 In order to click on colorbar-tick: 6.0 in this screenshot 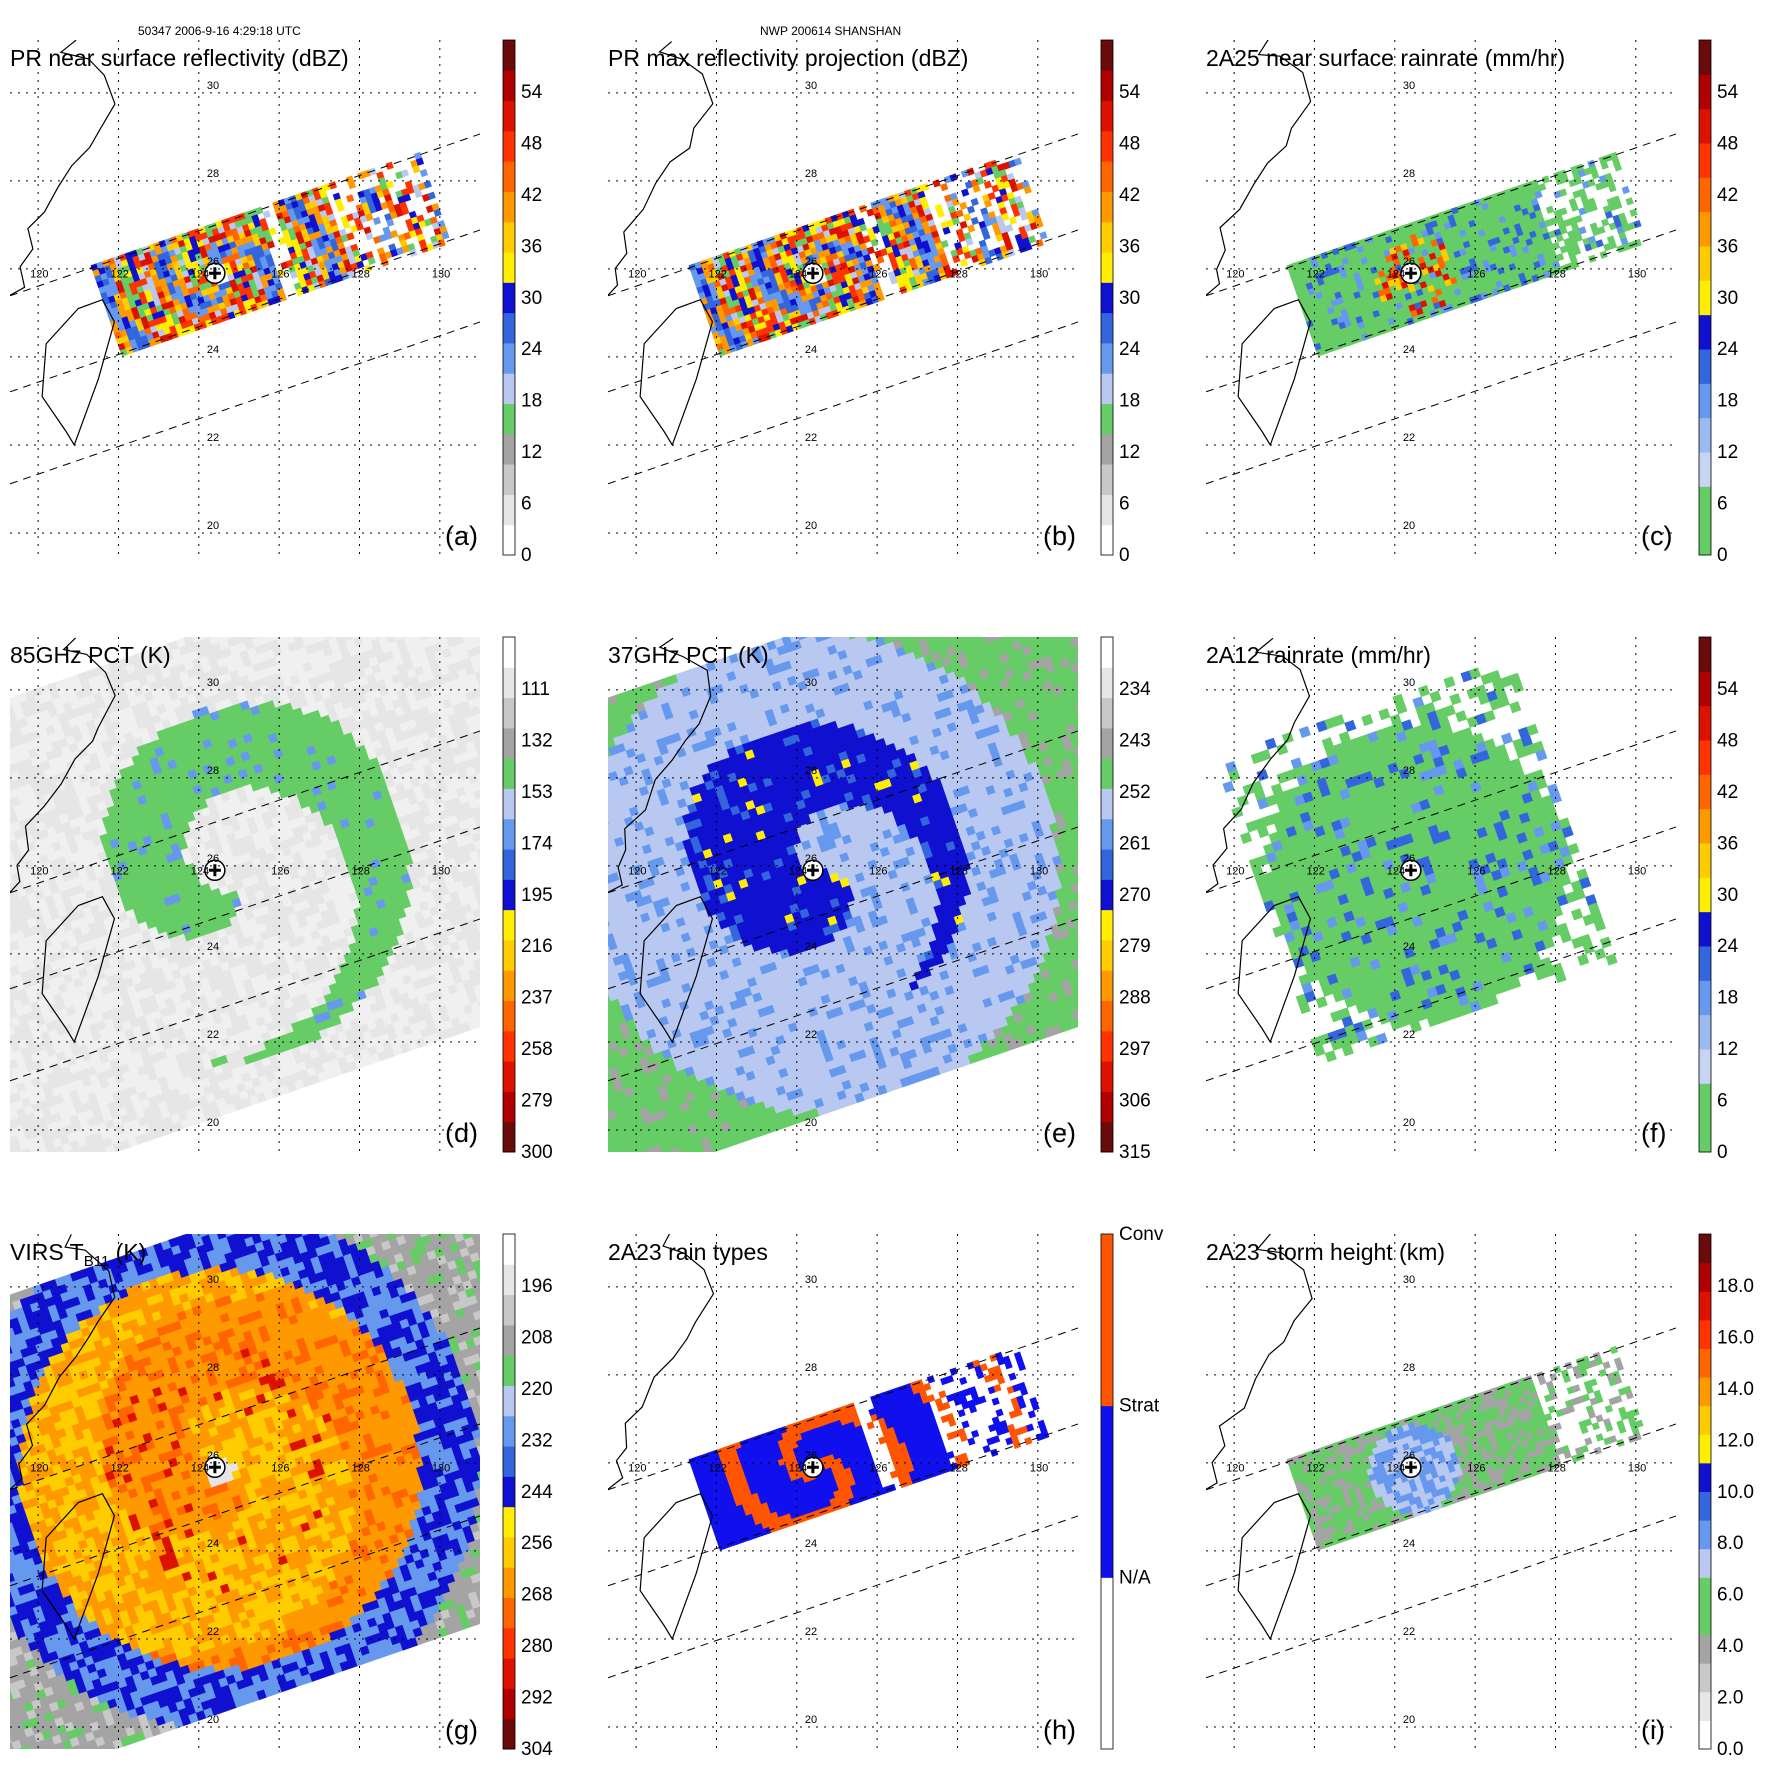, I will do `click(1730, 1595)`.